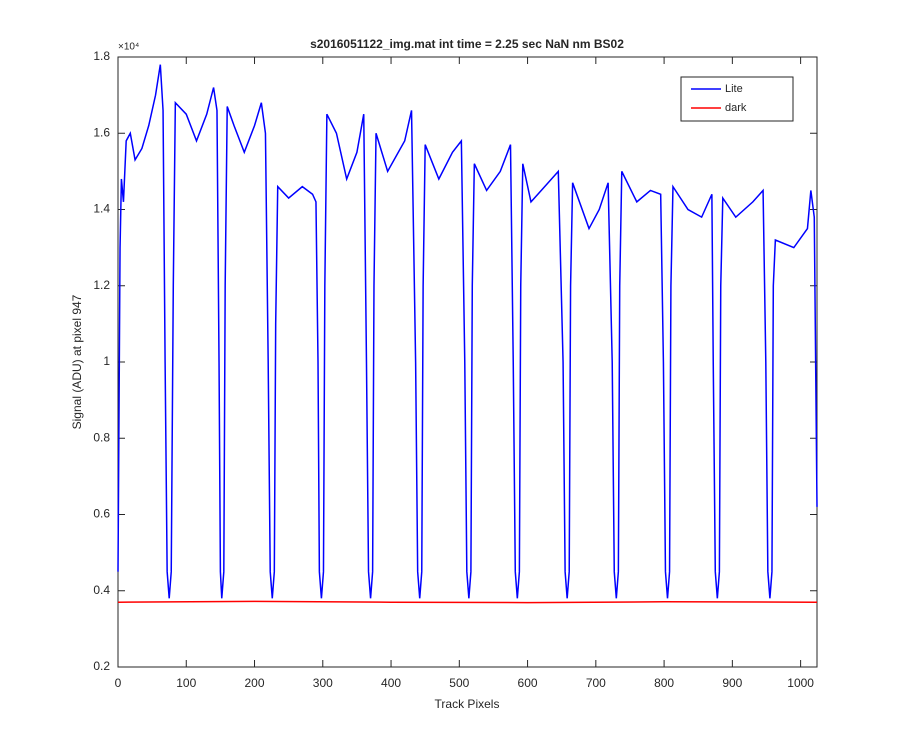  Describe the element at coordinates (101, 209) in the screenshot. I see `y-tick-label: 1.4` at that location.